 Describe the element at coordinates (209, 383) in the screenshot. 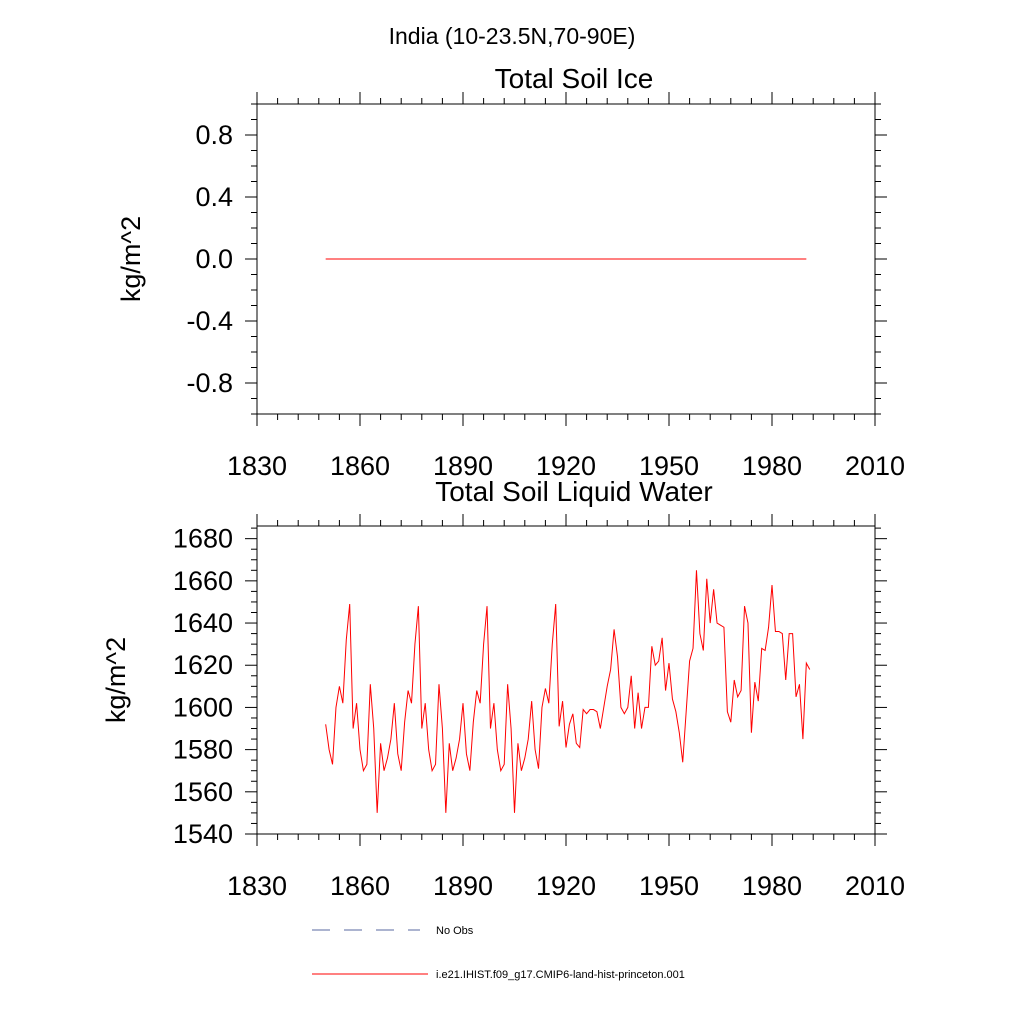

I see `y-tick-label: -0.8` at that location.